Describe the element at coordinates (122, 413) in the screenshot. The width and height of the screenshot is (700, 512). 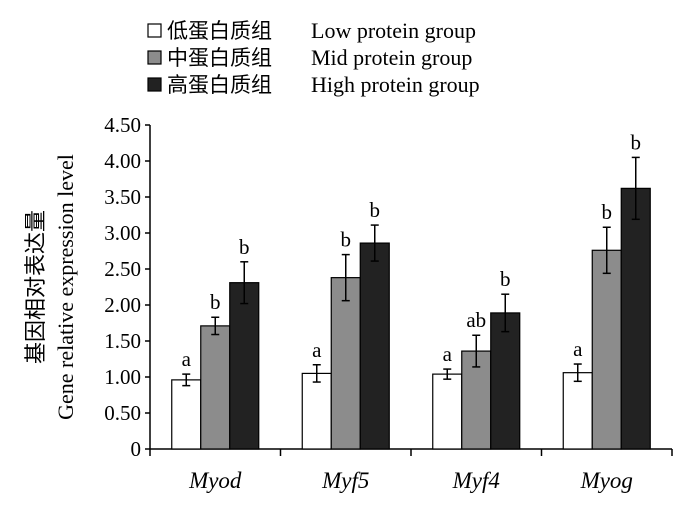
I see `y-tick-label: 0.50` at that location.